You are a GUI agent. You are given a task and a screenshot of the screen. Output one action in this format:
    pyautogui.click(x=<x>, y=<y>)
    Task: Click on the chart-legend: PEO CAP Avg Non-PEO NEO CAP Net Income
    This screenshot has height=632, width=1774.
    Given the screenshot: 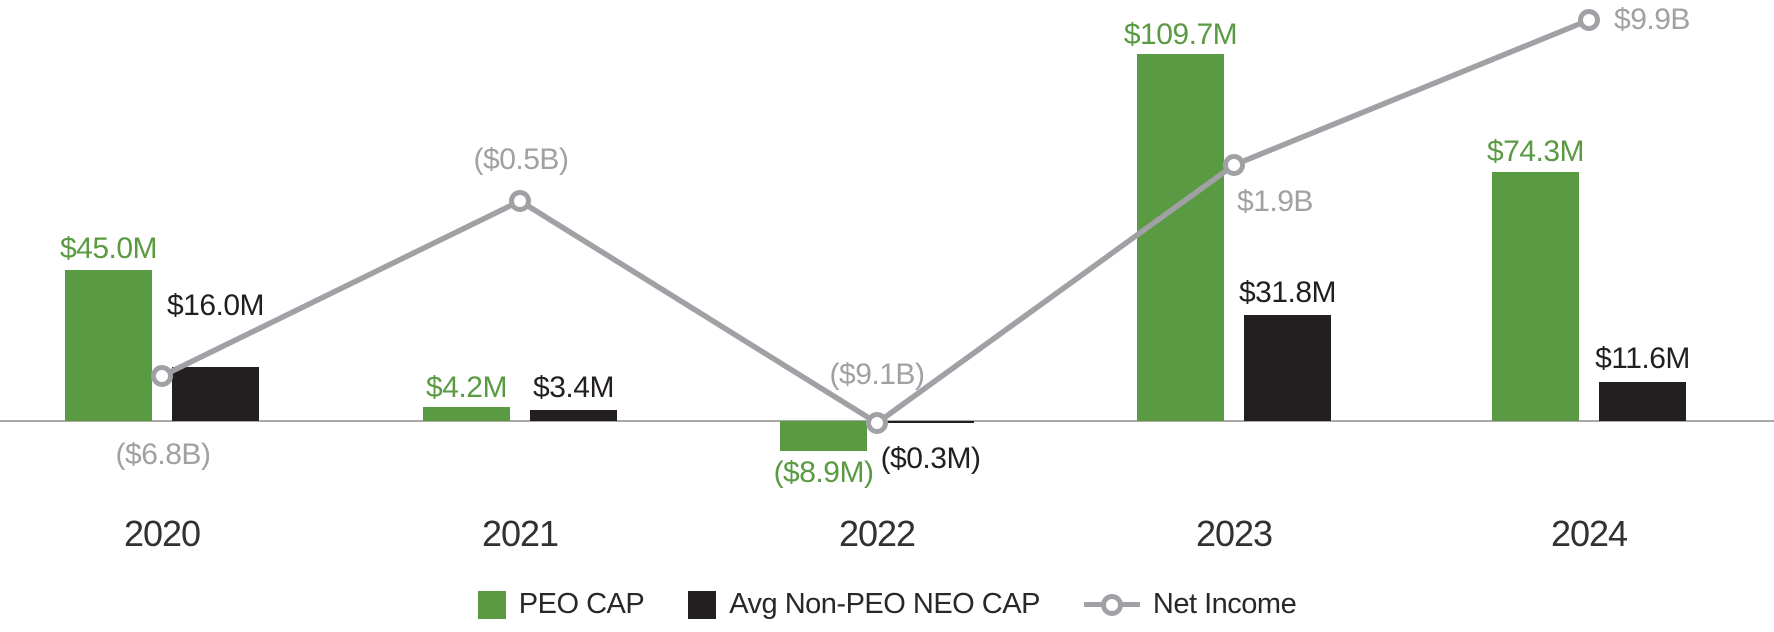 What is the action you would take?
    pyautogui.click(x=887, y=604)
    